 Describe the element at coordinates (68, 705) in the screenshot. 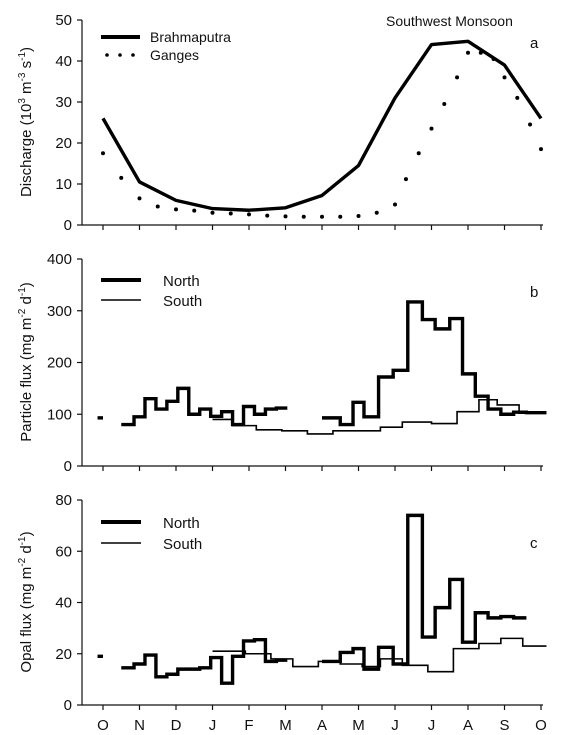

I see `panel-c-y-tick-label: 0` at that location.